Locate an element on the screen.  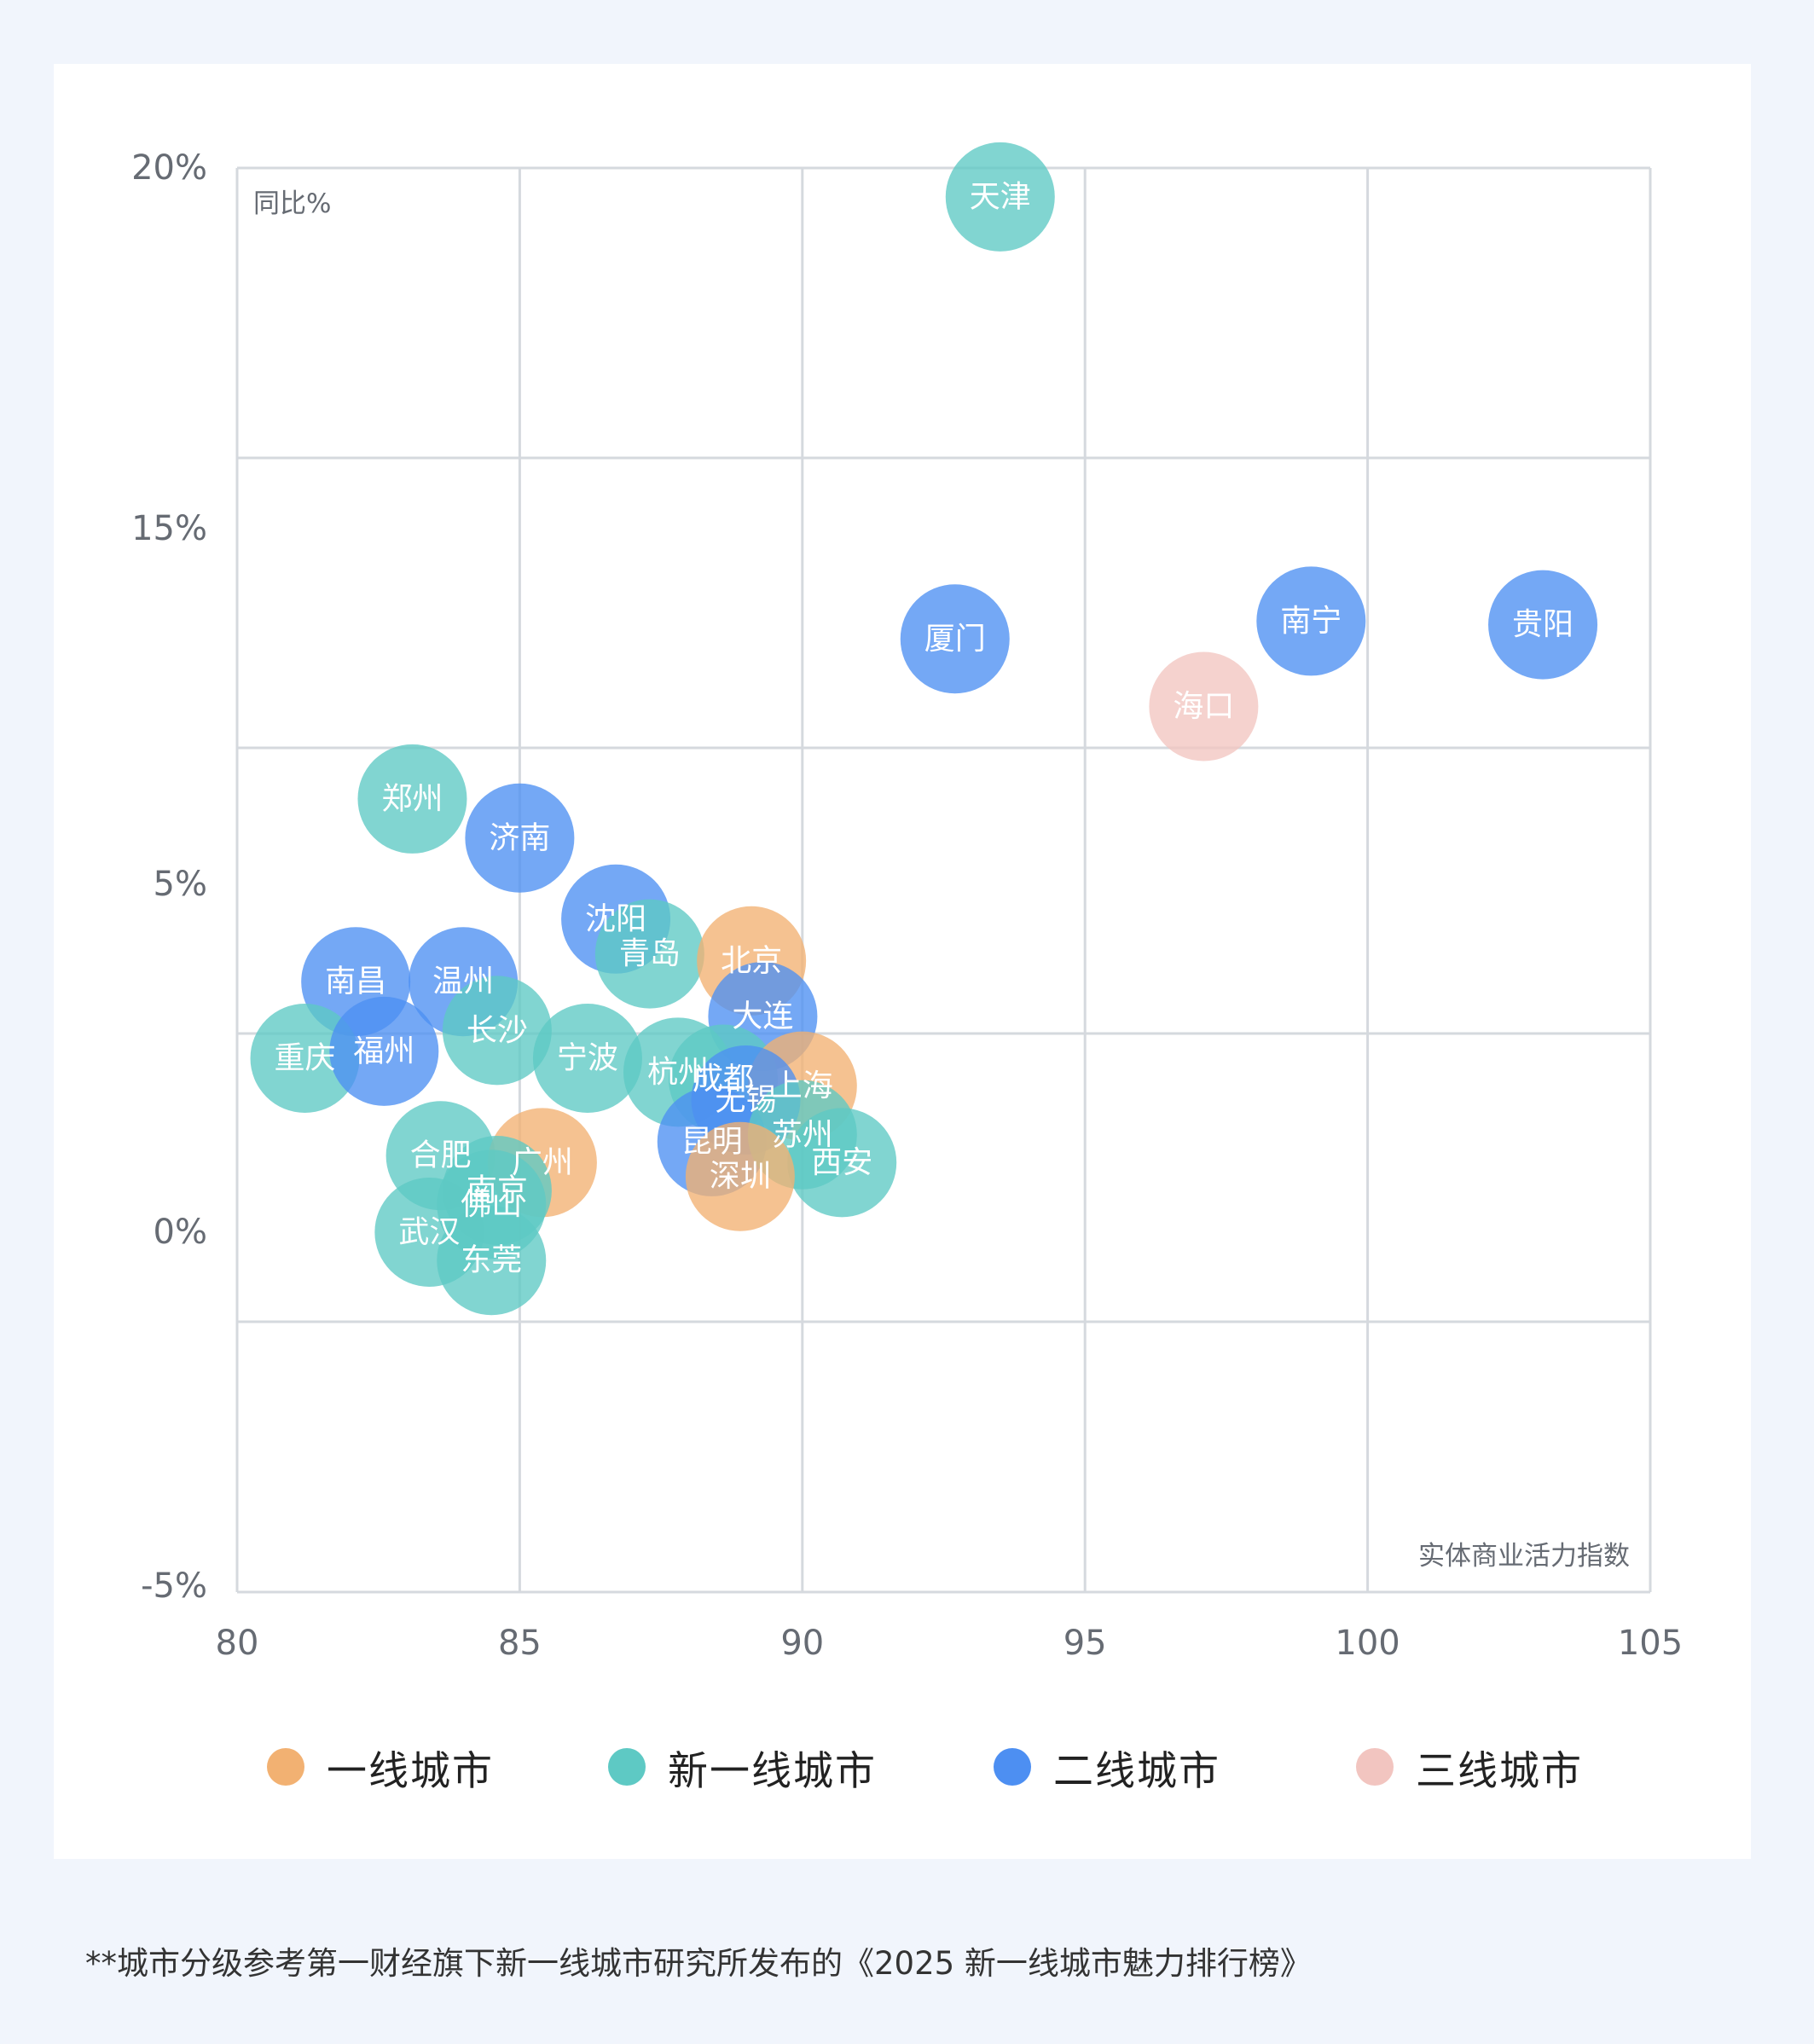
bubble-label: 南宁 is located at coordinates (1311, 621).